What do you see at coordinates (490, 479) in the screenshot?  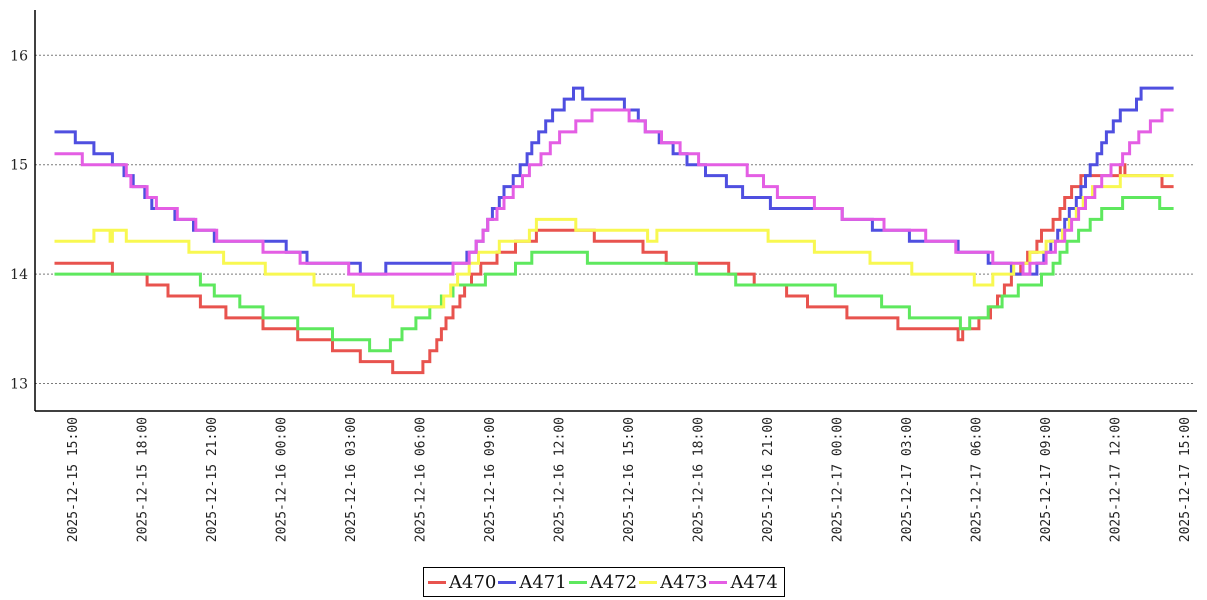 I see `x-tick-label: 2025-12-16 09:00` at bounding box center [490, 479].